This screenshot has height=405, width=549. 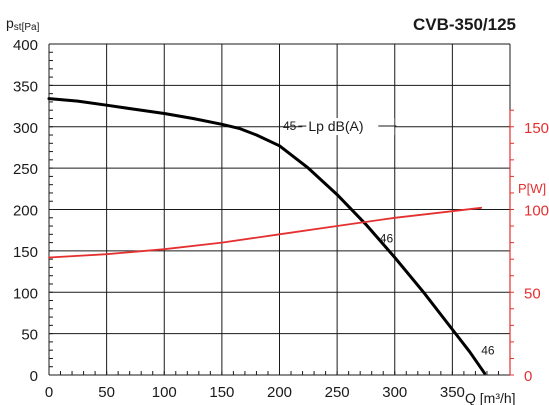 I want to click on x-tick-label: 150, so click(x=221, y=392).